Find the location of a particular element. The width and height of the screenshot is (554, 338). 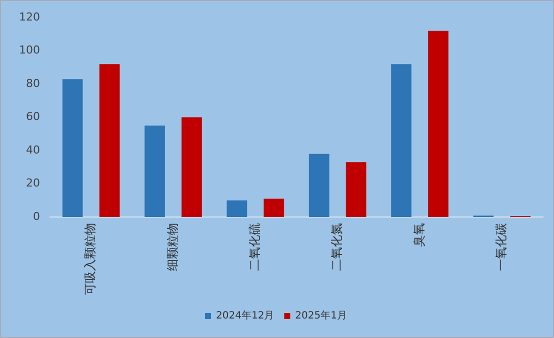

x-tick-label: 可吸入颗粒物 is located at coordinates (90, 259).